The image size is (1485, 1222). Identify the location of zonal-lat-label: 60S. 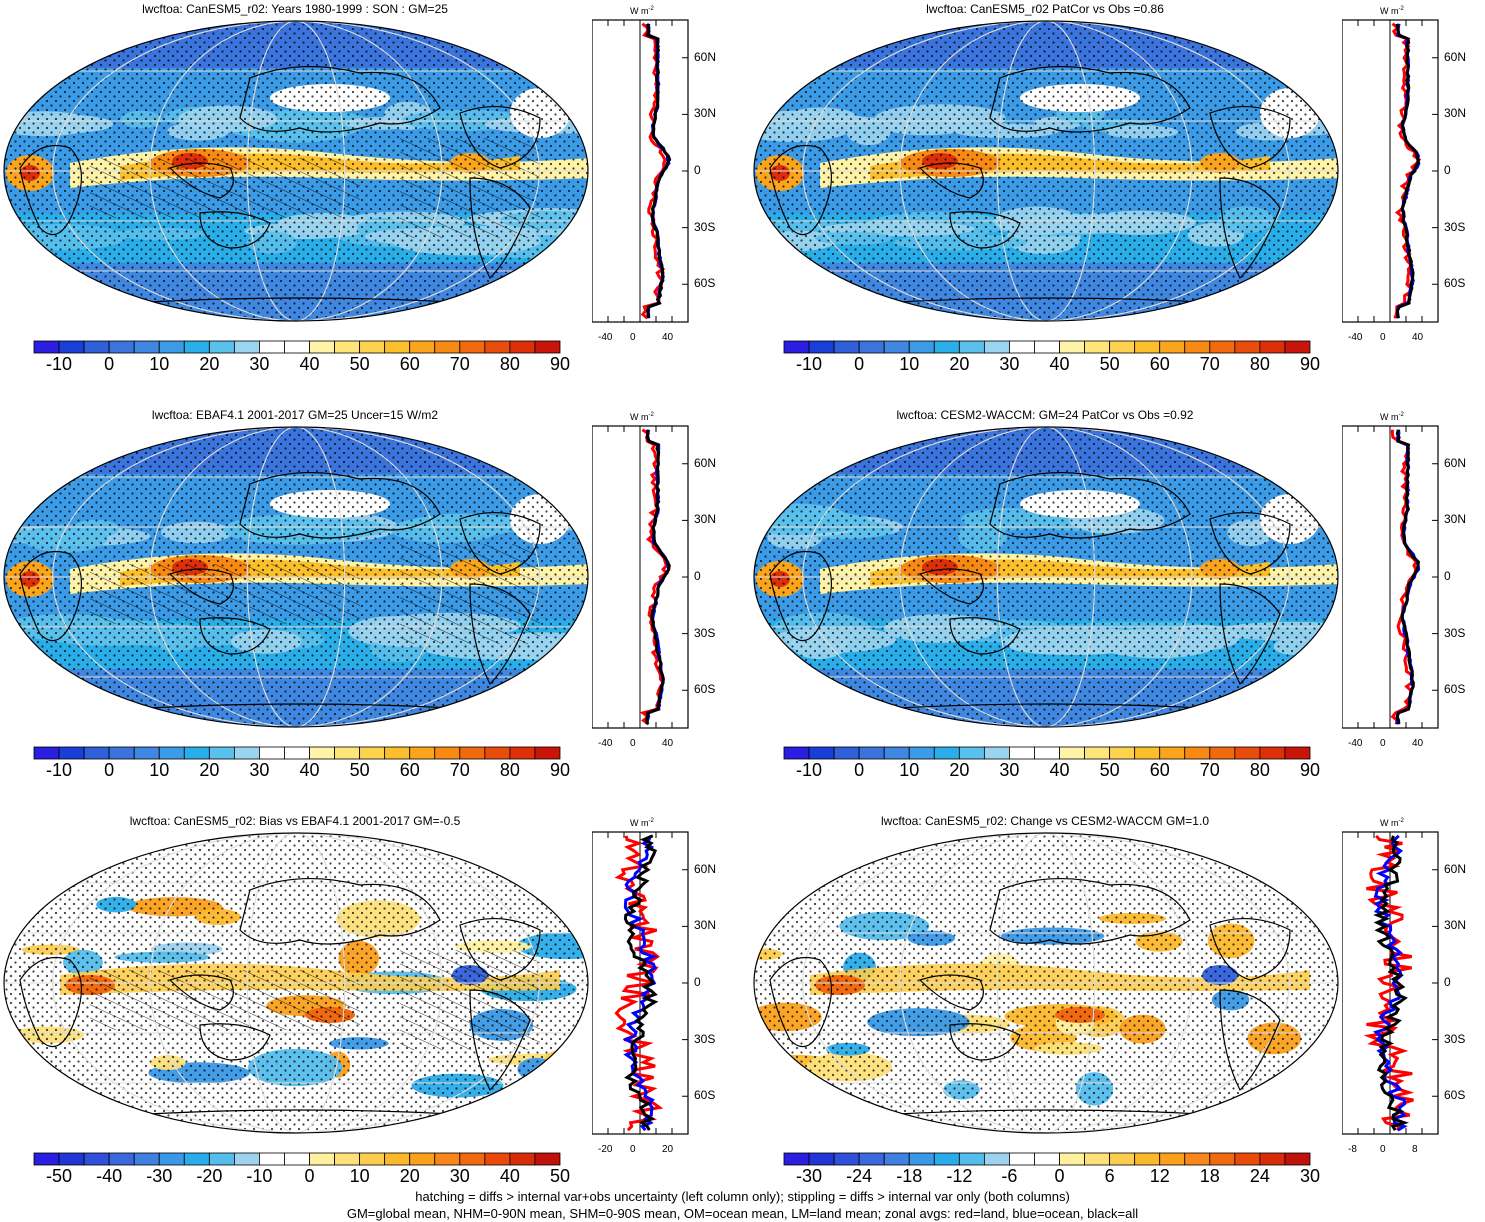
(705, 283).